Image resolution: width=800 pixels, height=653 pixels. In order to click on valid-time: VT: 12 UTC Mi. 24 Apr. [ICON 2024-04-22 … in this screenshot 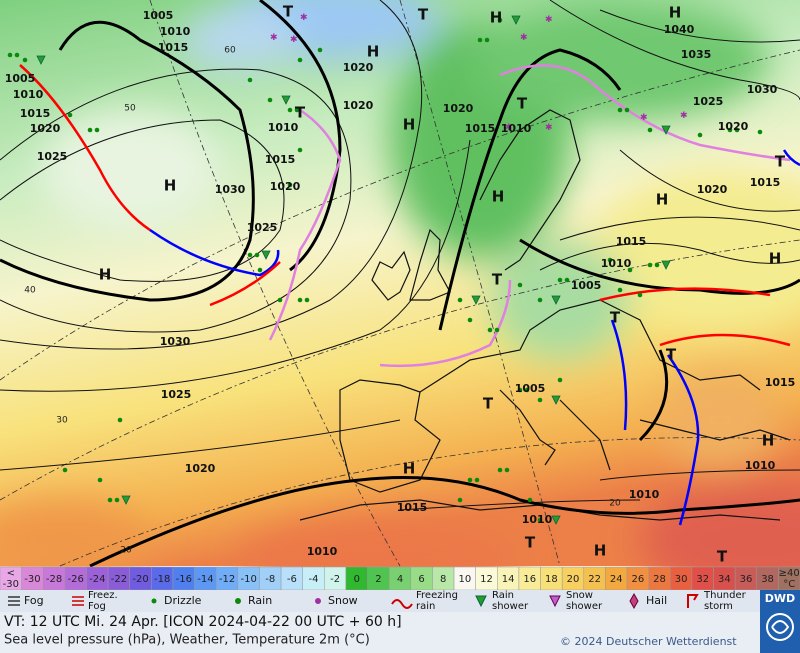, I will do `click(203, 622)`.